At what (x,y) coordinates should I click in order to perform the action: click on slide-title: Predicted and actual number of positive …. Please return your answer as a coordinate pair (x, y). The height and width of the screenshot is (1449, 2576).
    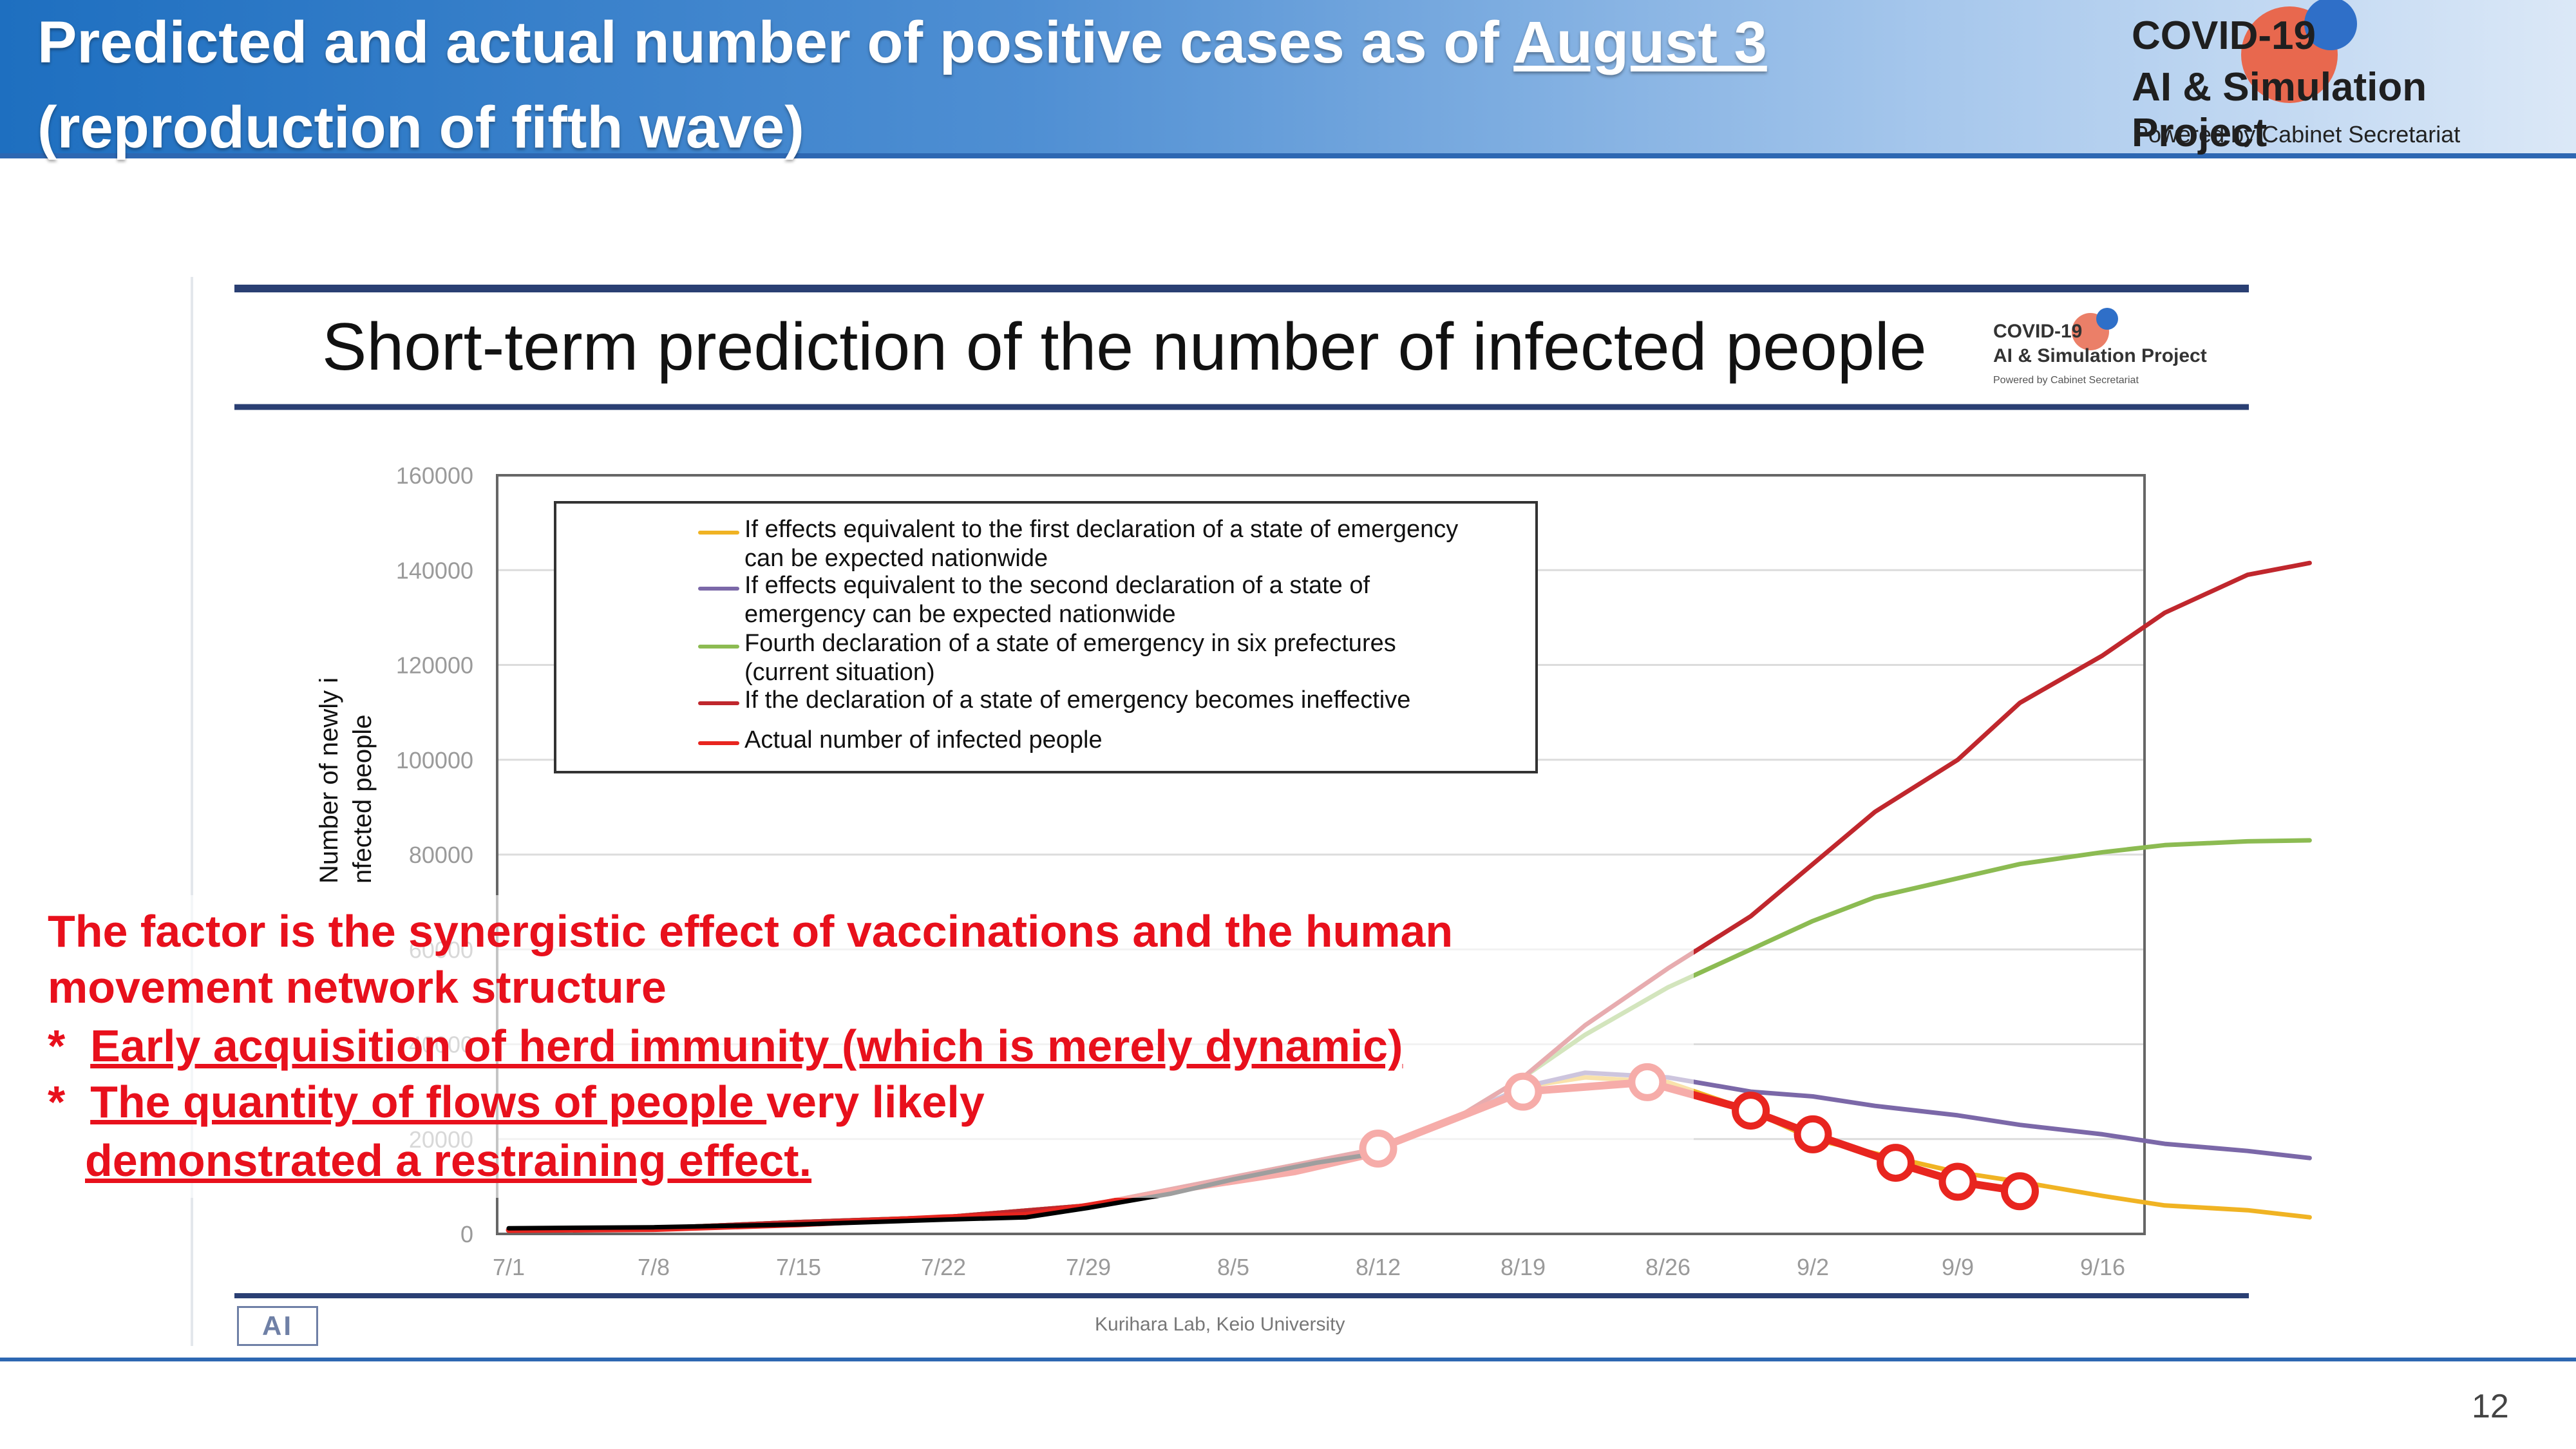
    Looking at the image, I should click on (1051, 85).